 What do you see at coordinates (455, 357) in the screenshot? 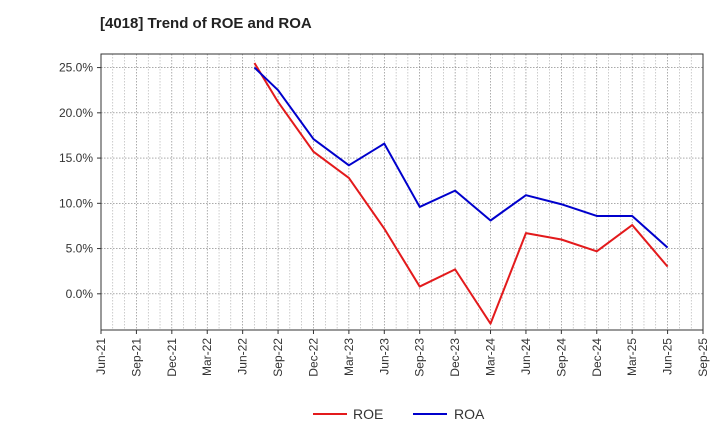
I see `x-tick-label: Dec-23` at bounding box center [455, 357].